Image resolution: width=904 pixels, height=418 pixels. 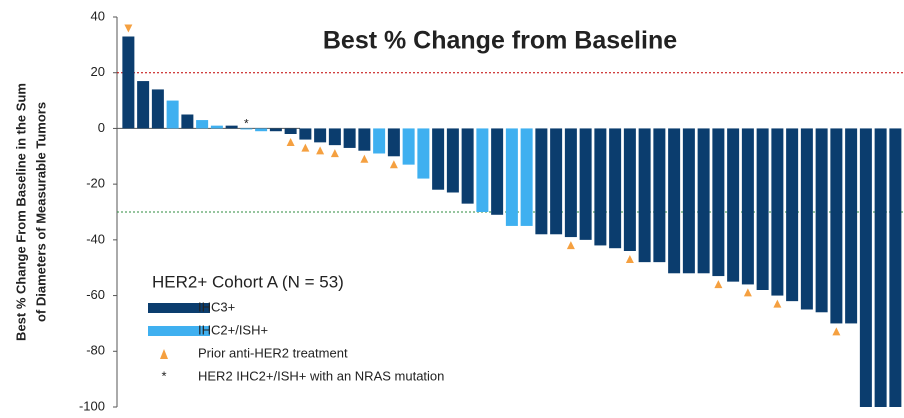 I want to click on y-tick-label: 0, so click(x=101, y=127).